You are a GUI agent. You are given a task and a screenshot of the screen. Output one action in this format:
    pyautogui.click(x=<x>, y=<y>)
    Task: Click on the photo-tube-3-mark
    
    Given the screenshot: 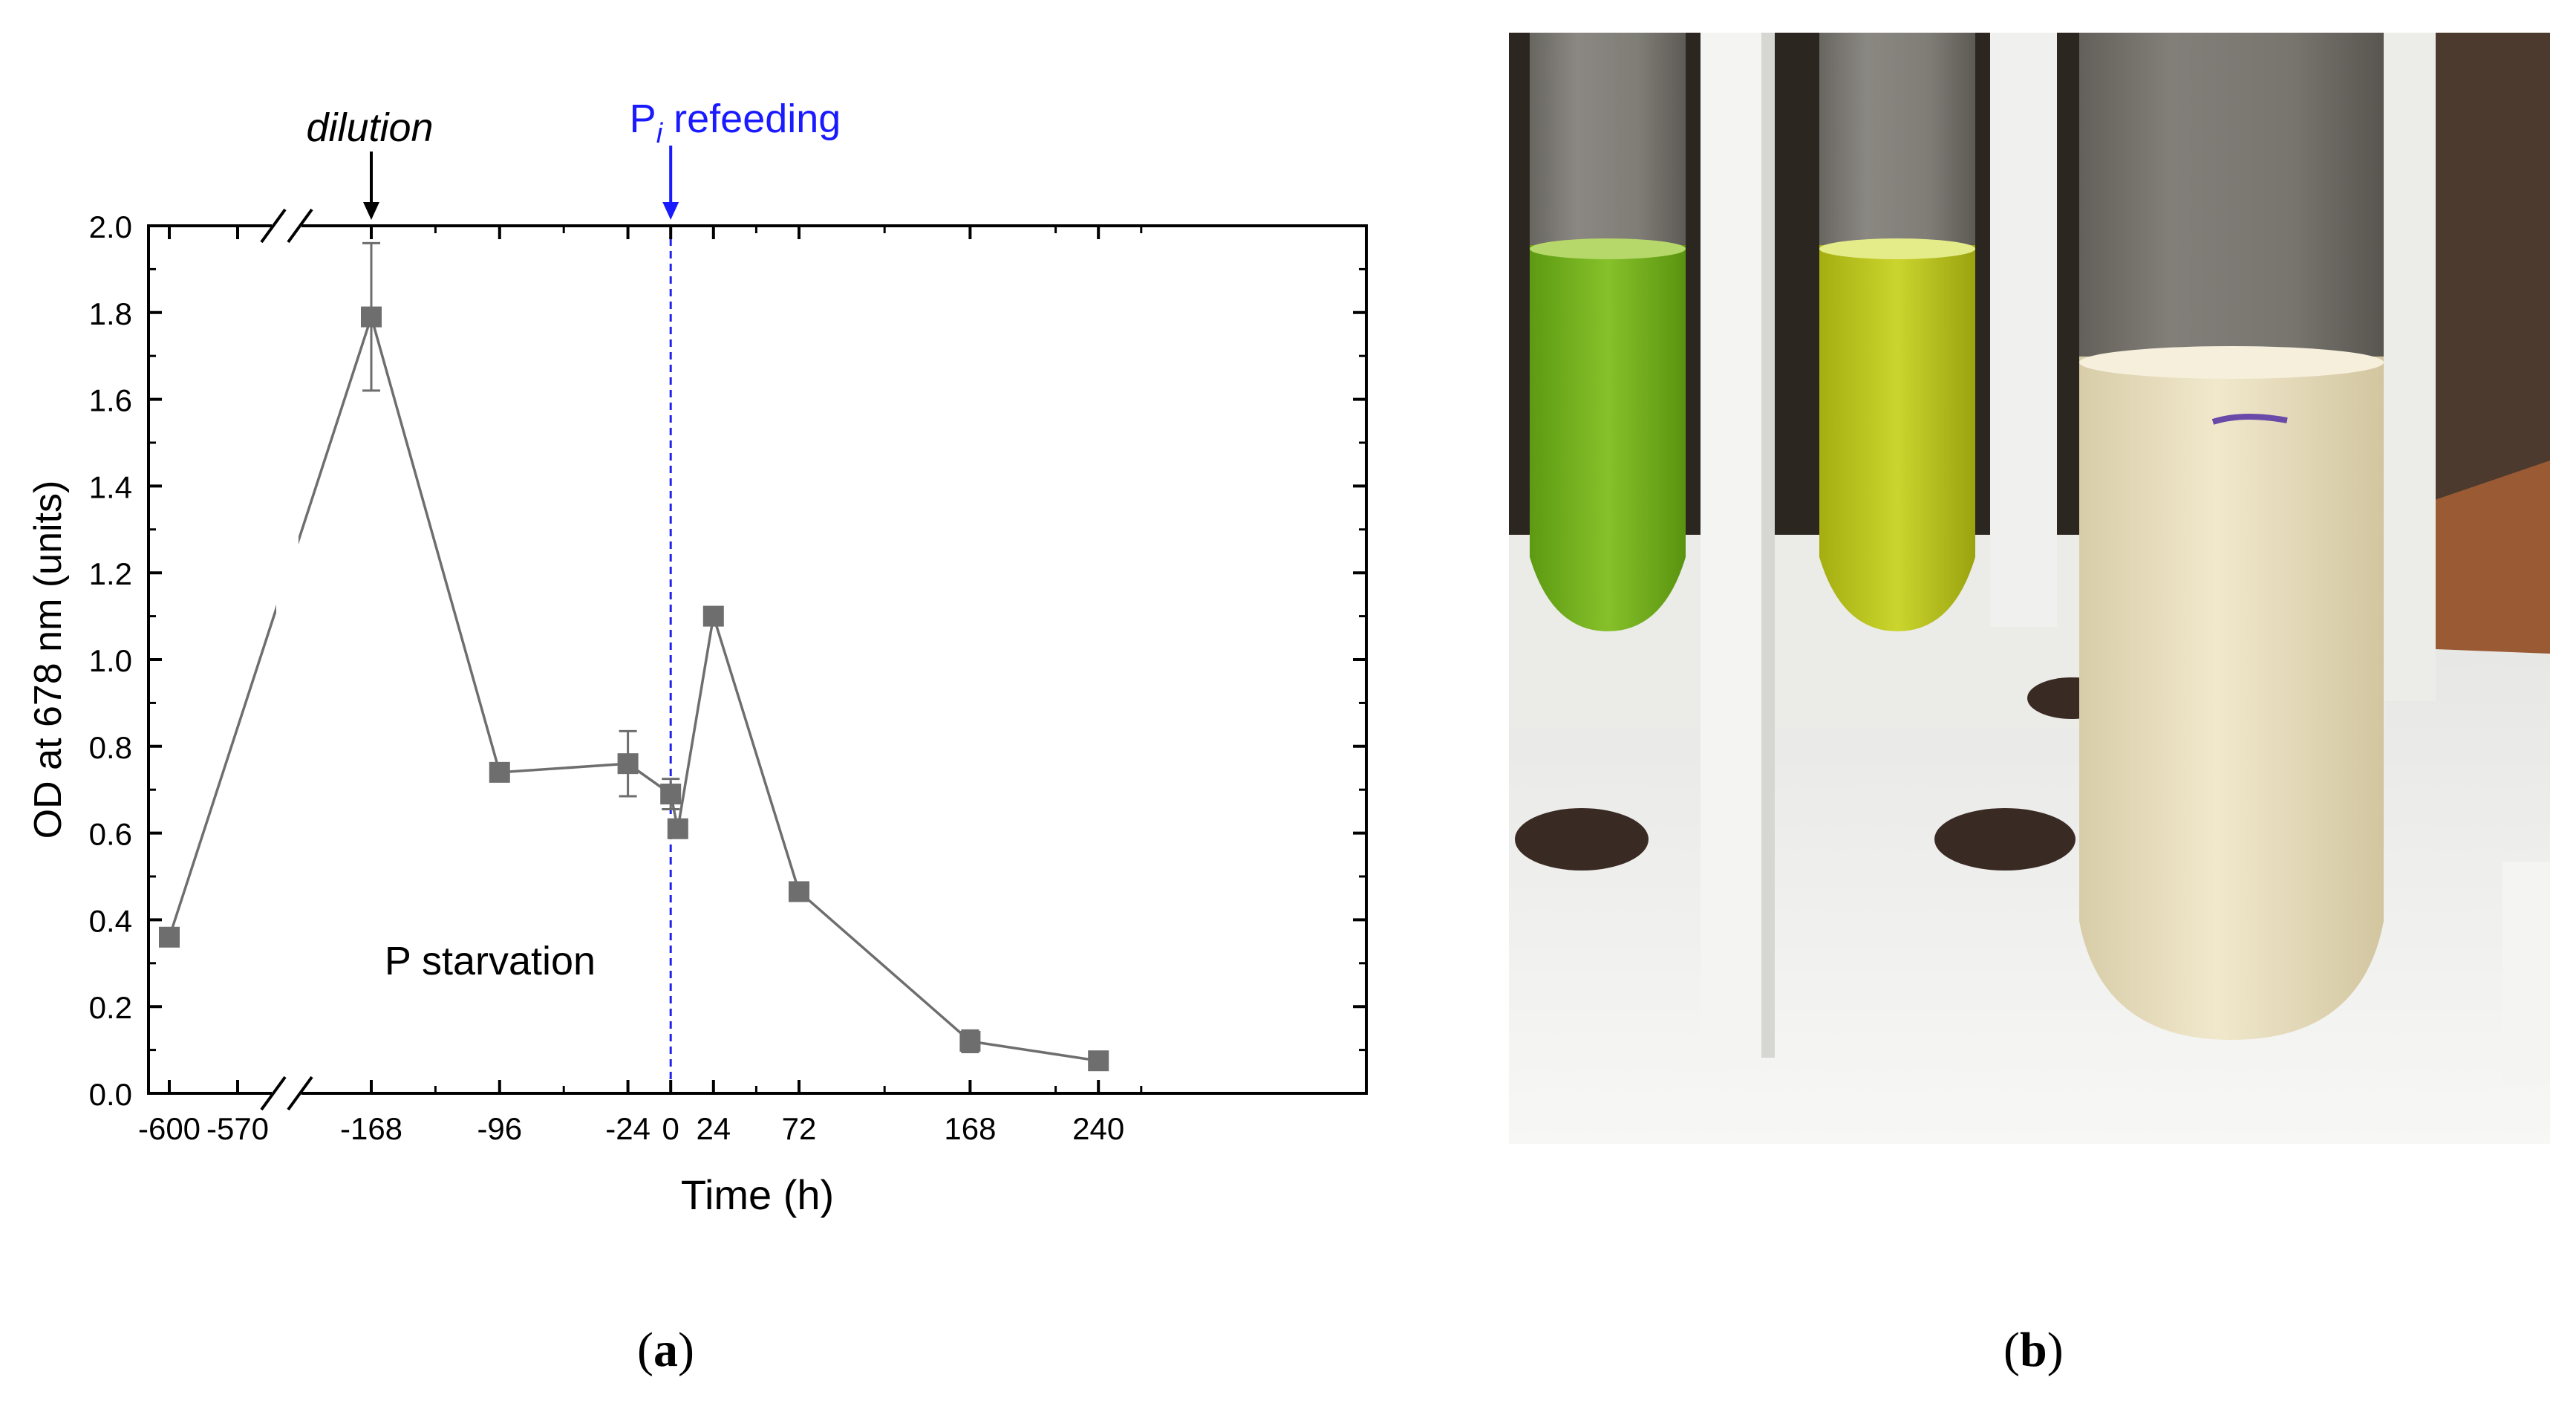 What is the action you would take?
    pyautogui.click(x=2249, y=419)
    